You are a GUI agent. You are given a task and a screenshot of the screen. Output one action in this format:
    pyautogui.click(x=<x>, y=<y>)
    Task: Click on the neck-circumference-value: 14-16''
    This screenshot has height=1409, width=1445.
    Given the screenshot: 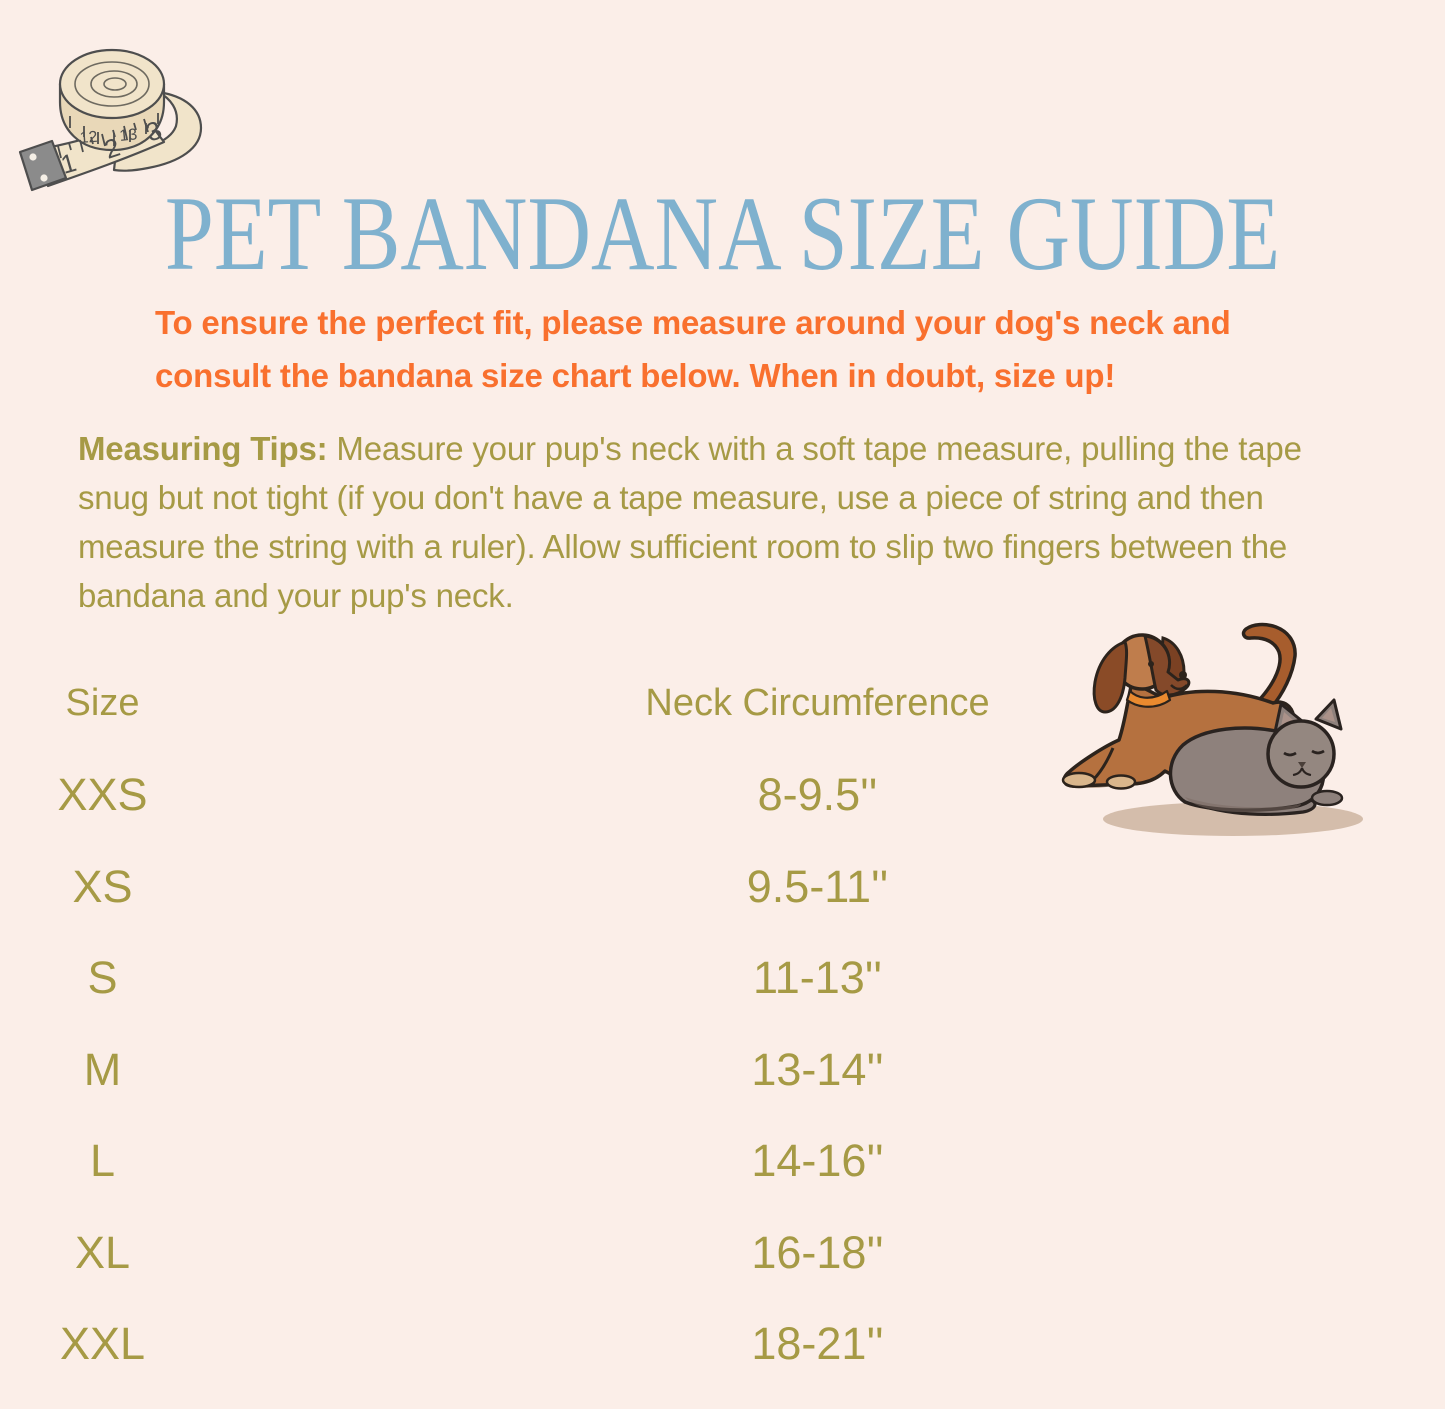 What is the action you would take?
    pyautogui.click(x=817, y=1161)
    